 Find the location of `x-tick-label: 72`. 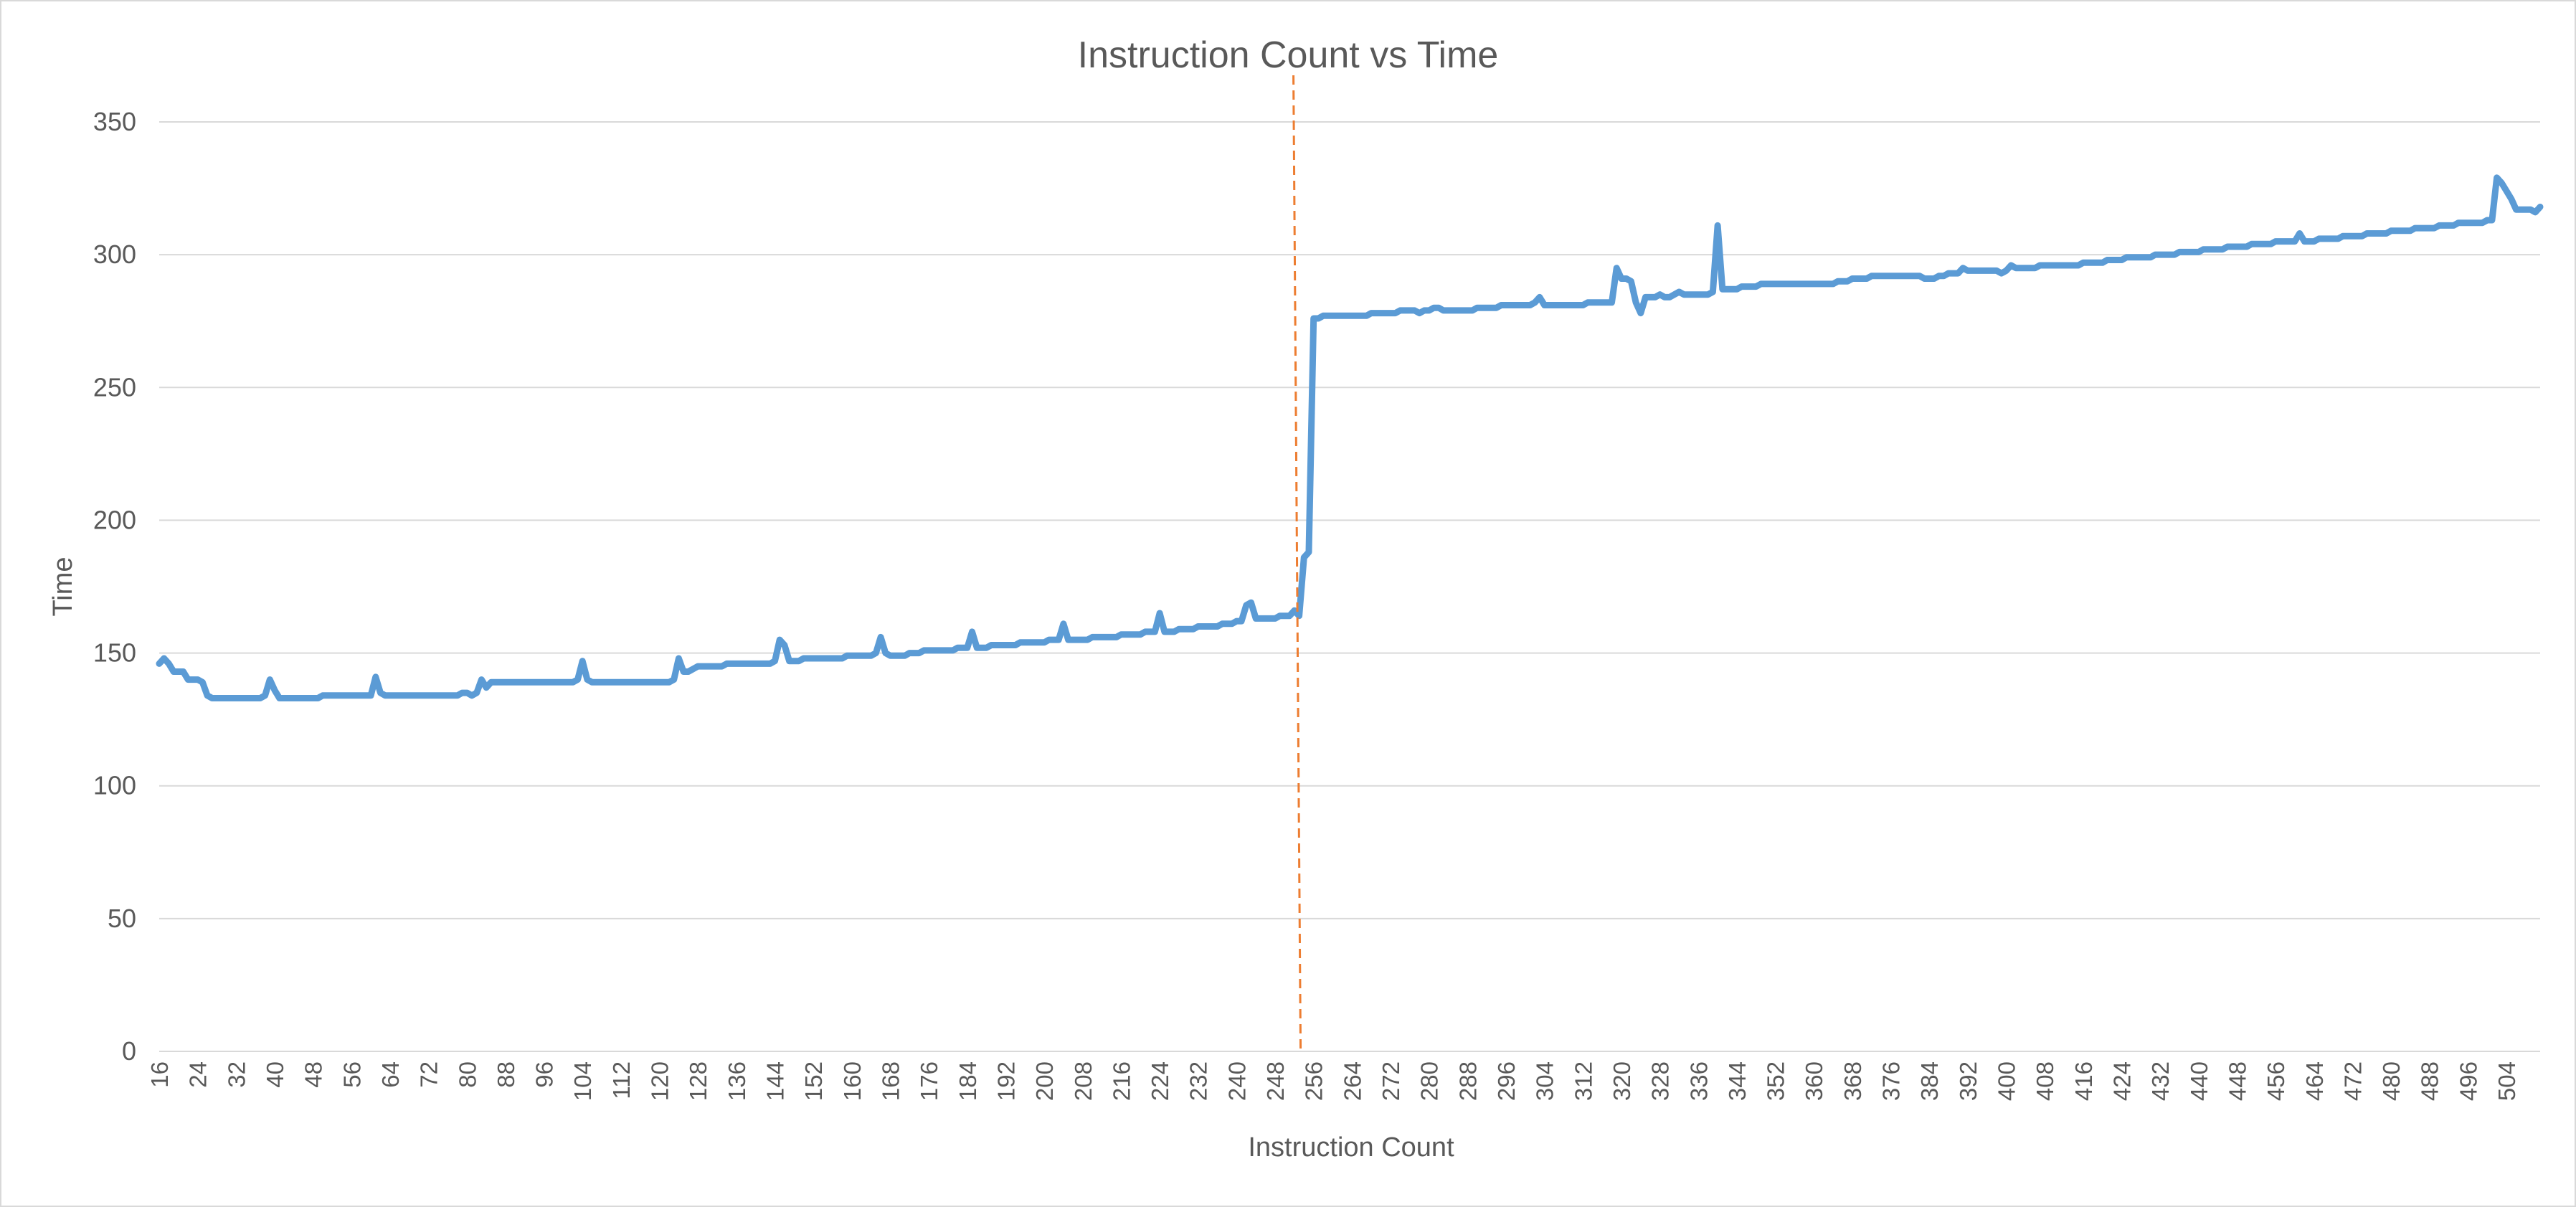

x-tick-label: 72 is located at coordinates (429, 1074).